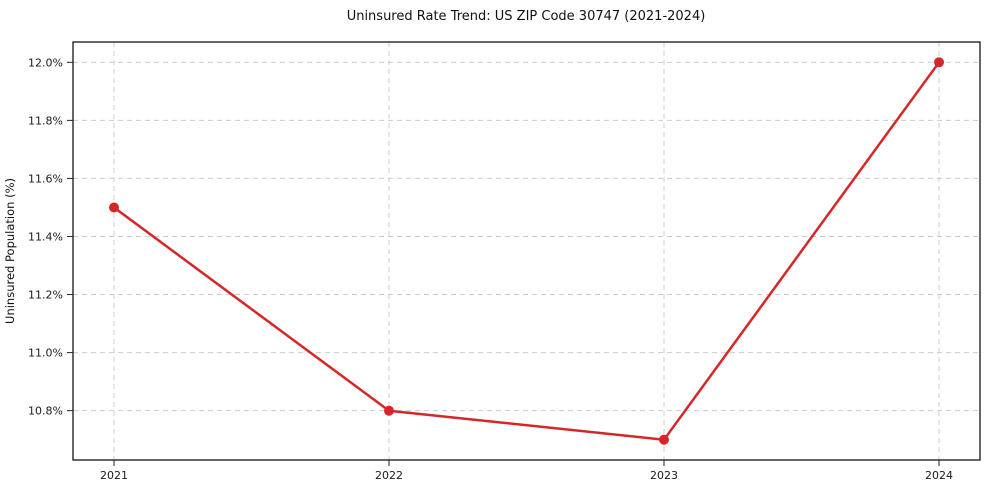 The width and height of the screenshot is (989, 490). I want to click on y-tick-label: 11.4%, so click(45, 236).